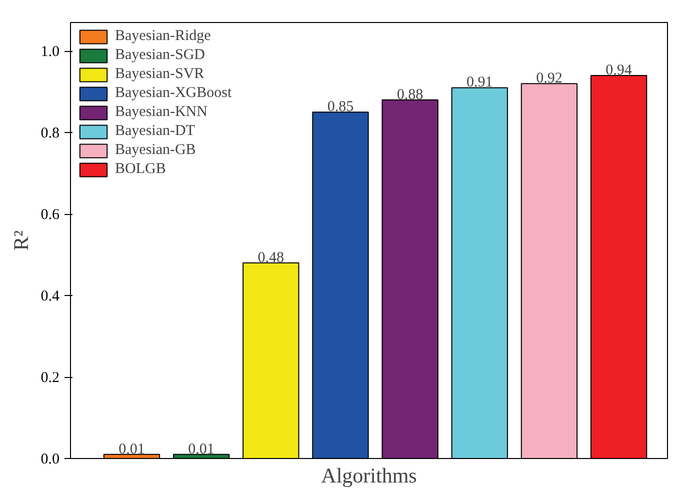 The image size is (675, 502). What do you see at coordinates (410, 94) in the screenshot?
I see `data-label: 0.88` at bounding box center [410, 94].